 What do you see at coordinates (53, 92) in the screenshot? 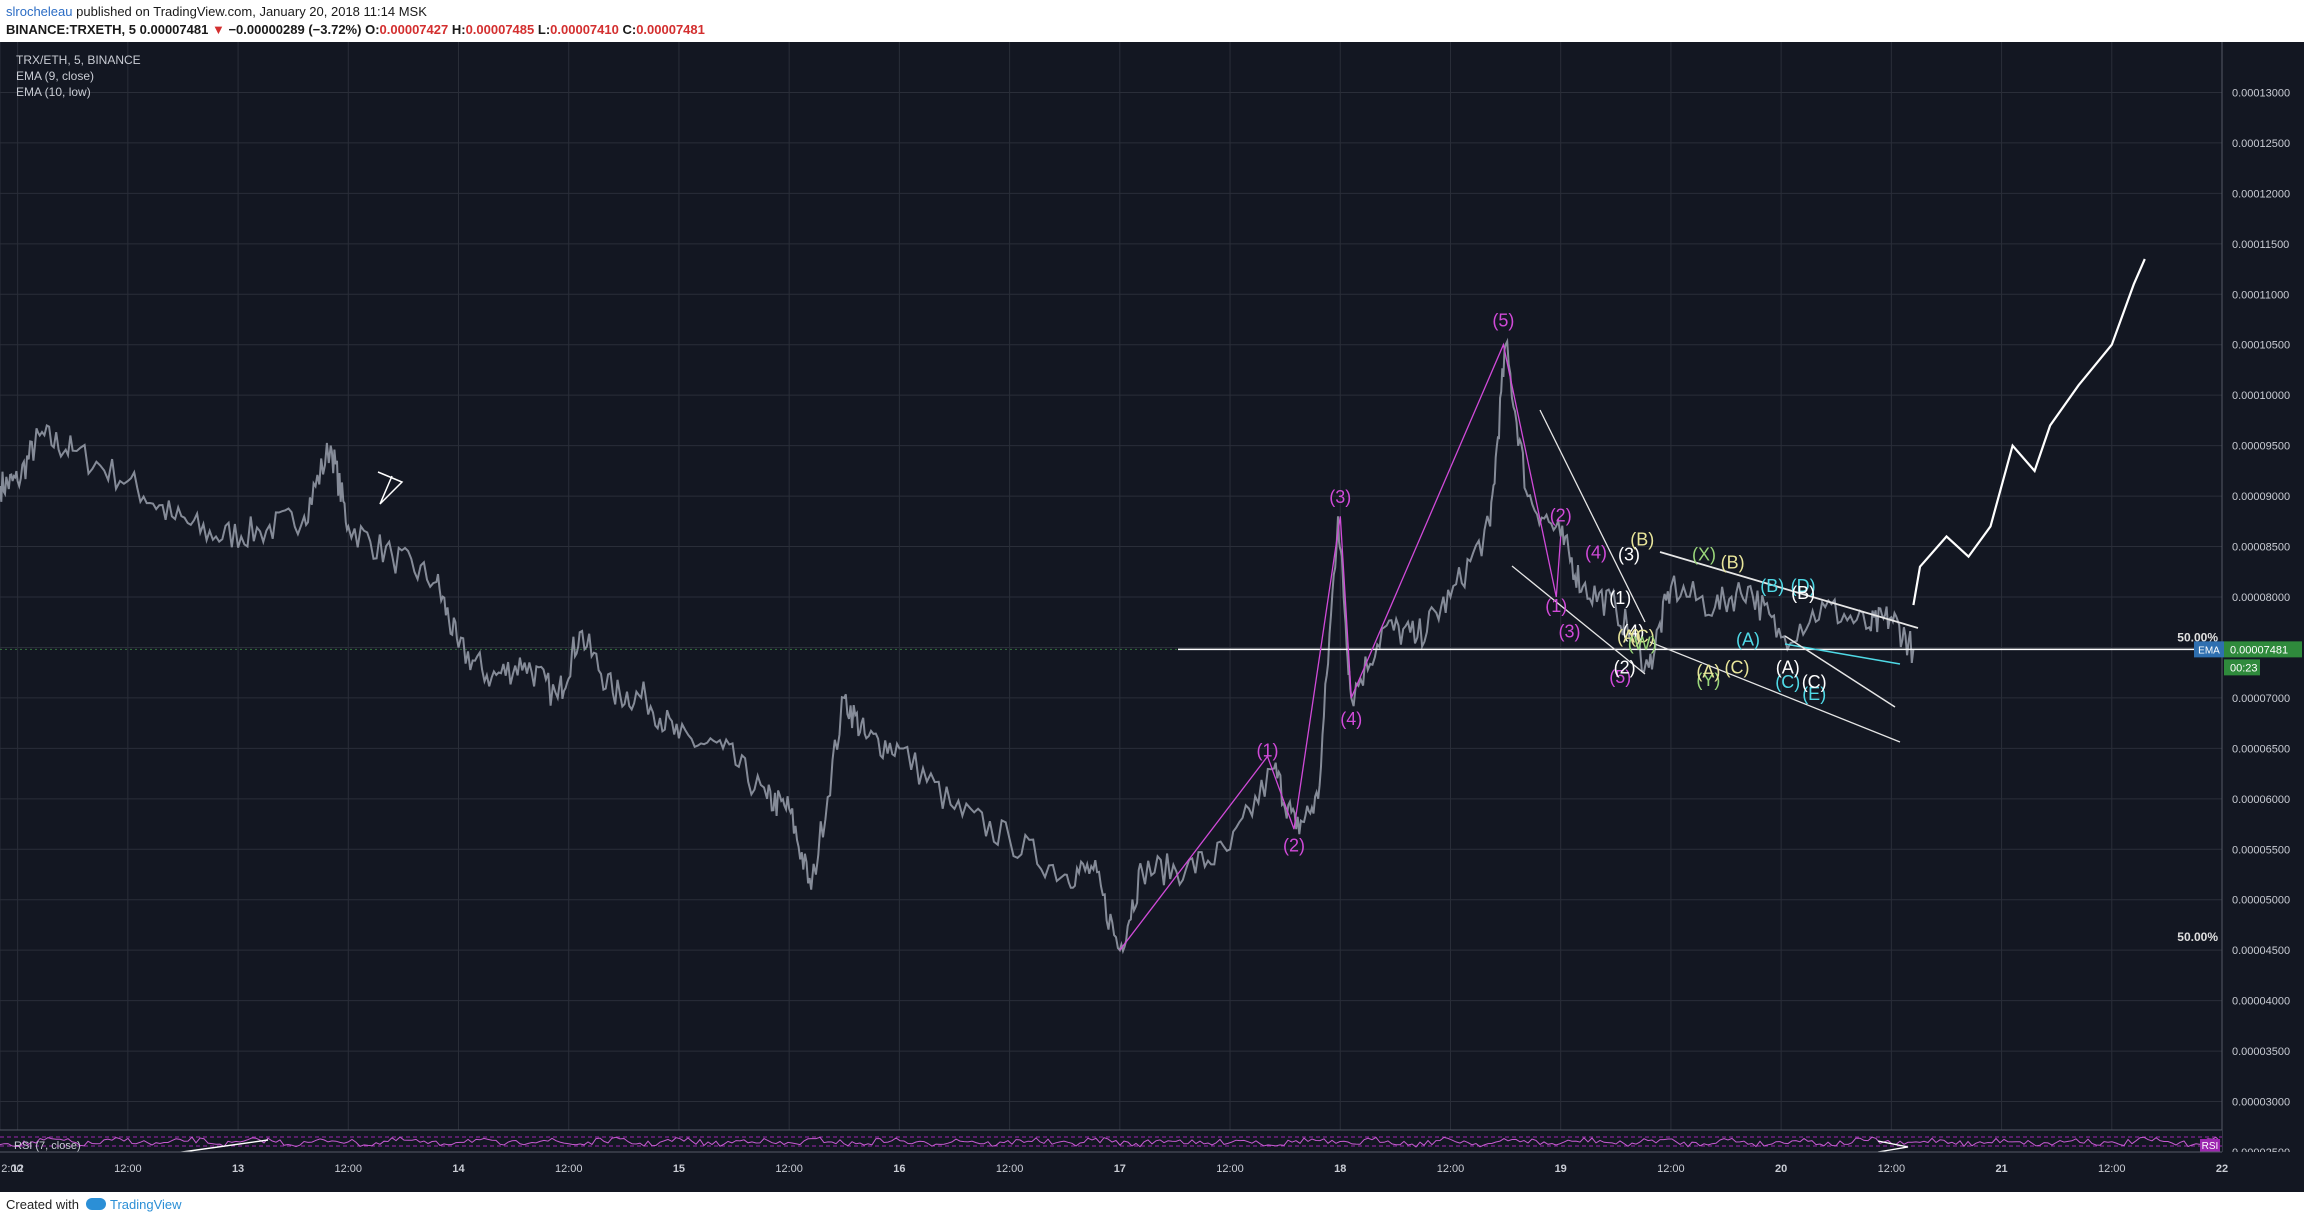
I see `legend-ema10: EMA (10, low)` at bounding box center [53, 92].